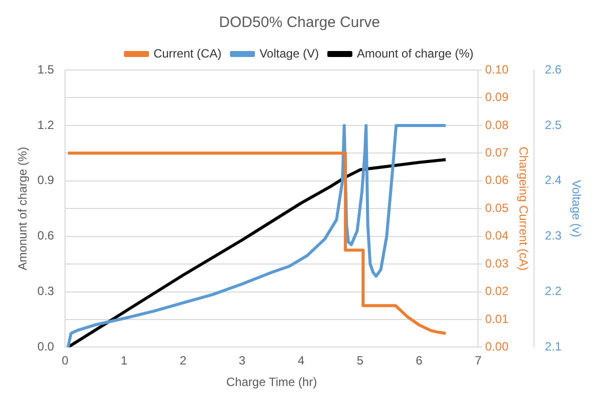 The height and width of the screenshot is (402, 599). I want to click on x-tick-label: 5, so click(360, 361).